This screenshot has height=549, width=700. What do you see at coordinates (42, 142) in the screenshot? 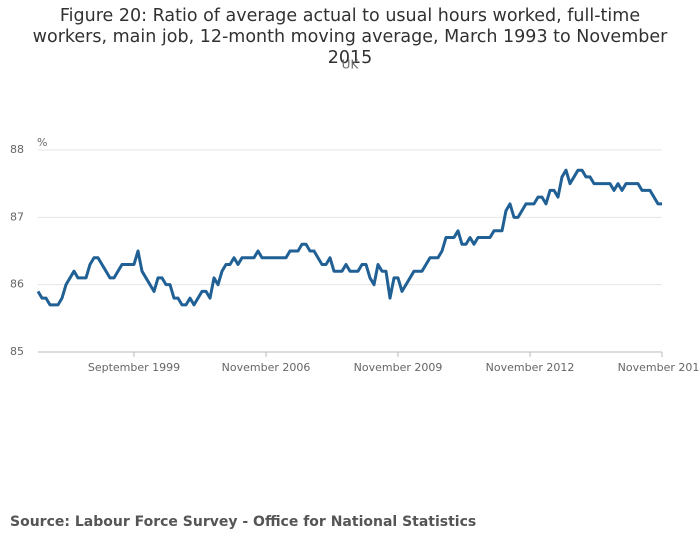
I see `y-axis-label: %` at bounding box center [42, 142].